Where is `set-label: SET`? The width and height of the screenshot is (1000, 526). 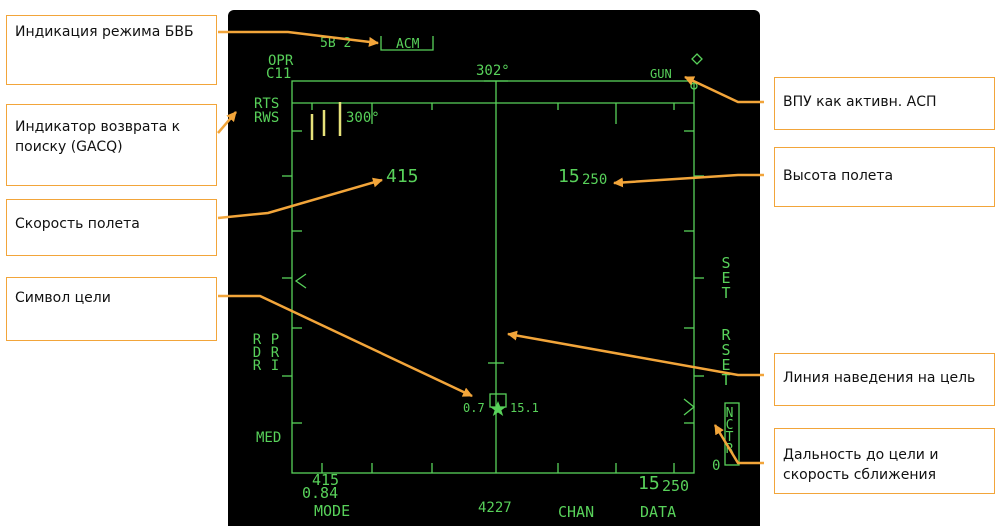 set-label: SET is located at coordinates (726, 276).